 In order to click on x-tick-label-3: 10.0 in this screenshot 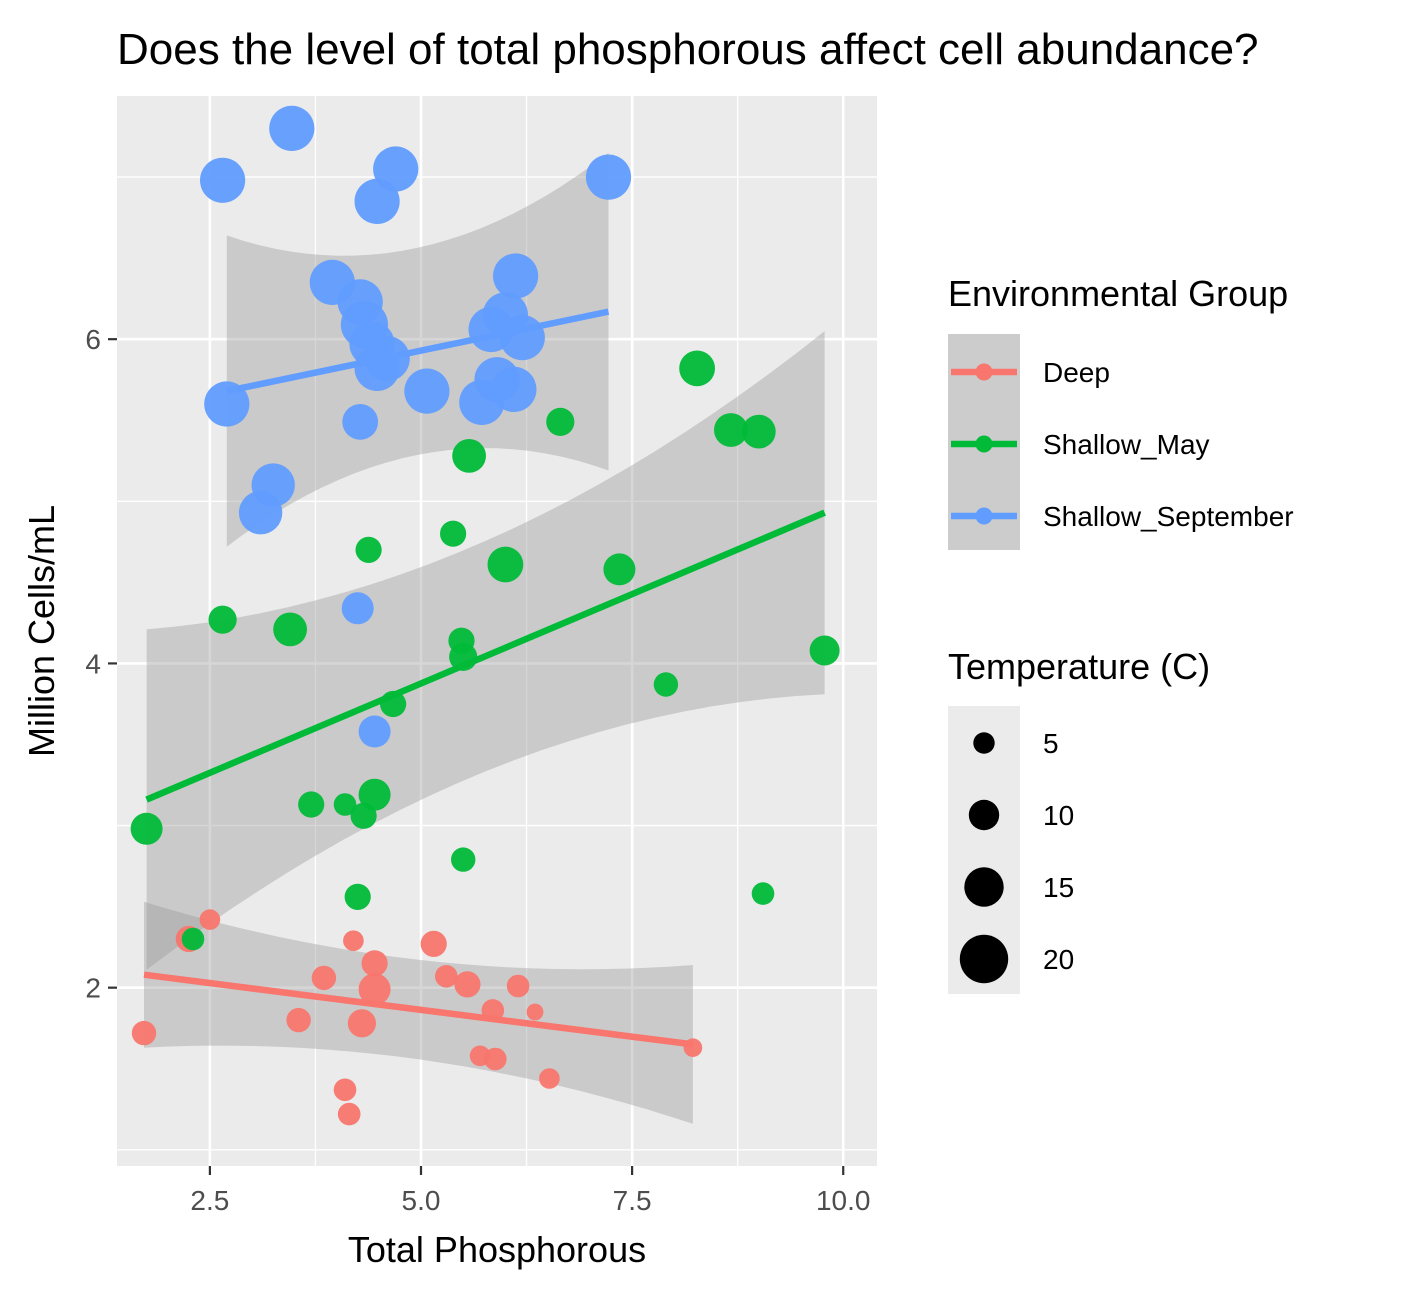, I will do `click(843, 1200)`.